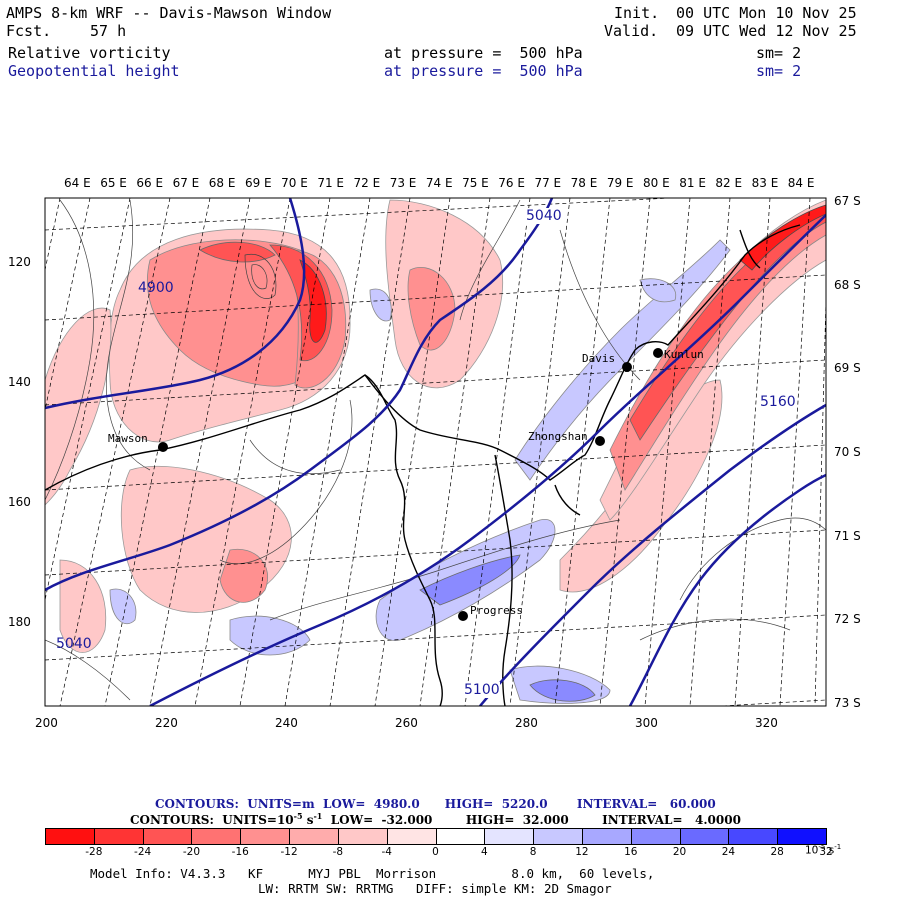  Describe the element at coordinates (779, 71) in the screenshot. I see `field2-smooth: sm= 2` at that location.